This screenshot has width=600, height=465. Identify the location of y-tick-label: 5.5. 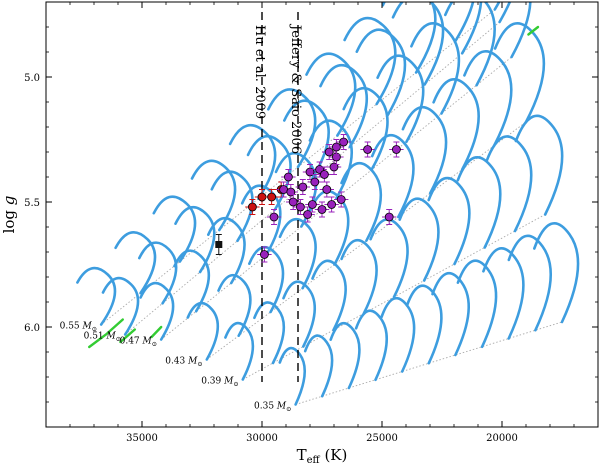
(32, 203).